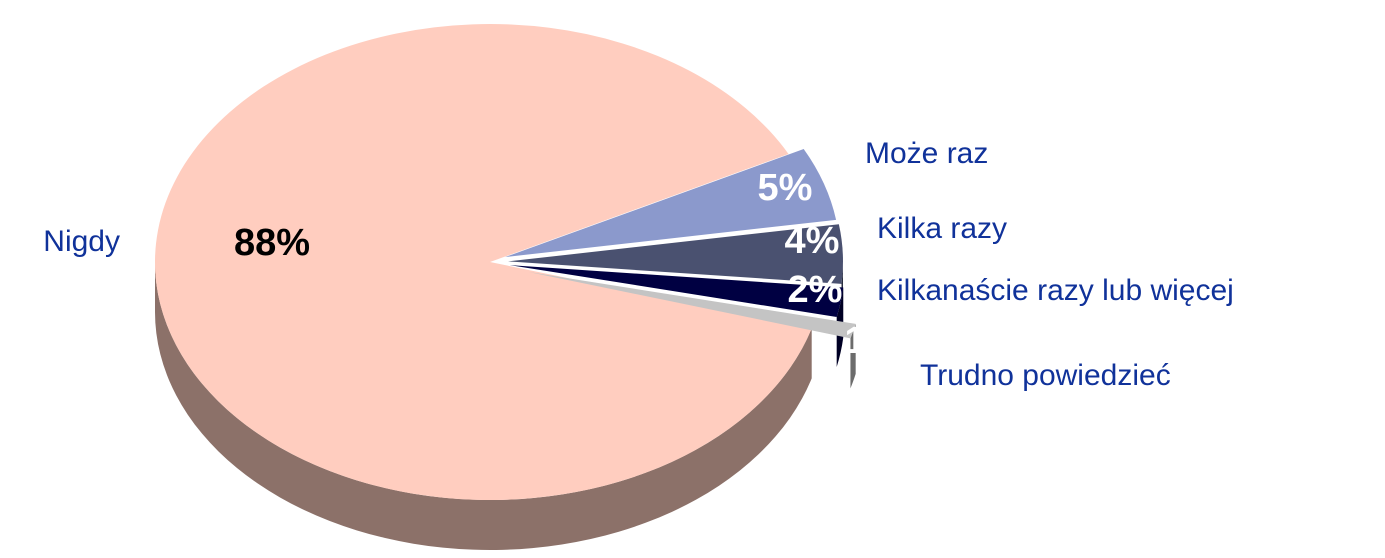 The image size is (1385, 558). I want to click on slice-side, so click(853, 356).